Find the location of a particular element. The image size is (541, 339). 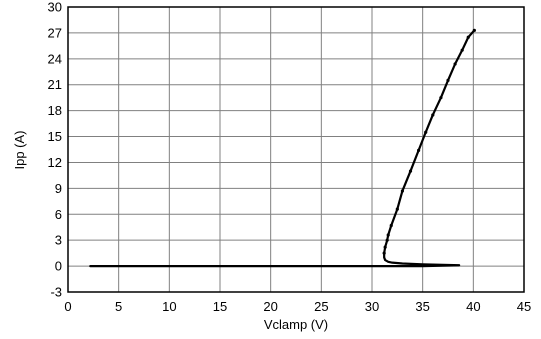

x-tick-label: 20 is located at coordinates (270, 306).